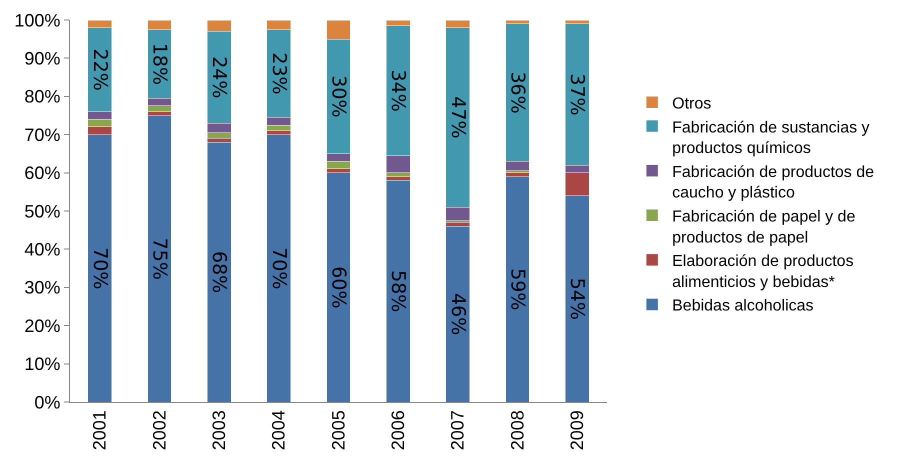  I want to click on data-label: 58%, so click(398, 291).